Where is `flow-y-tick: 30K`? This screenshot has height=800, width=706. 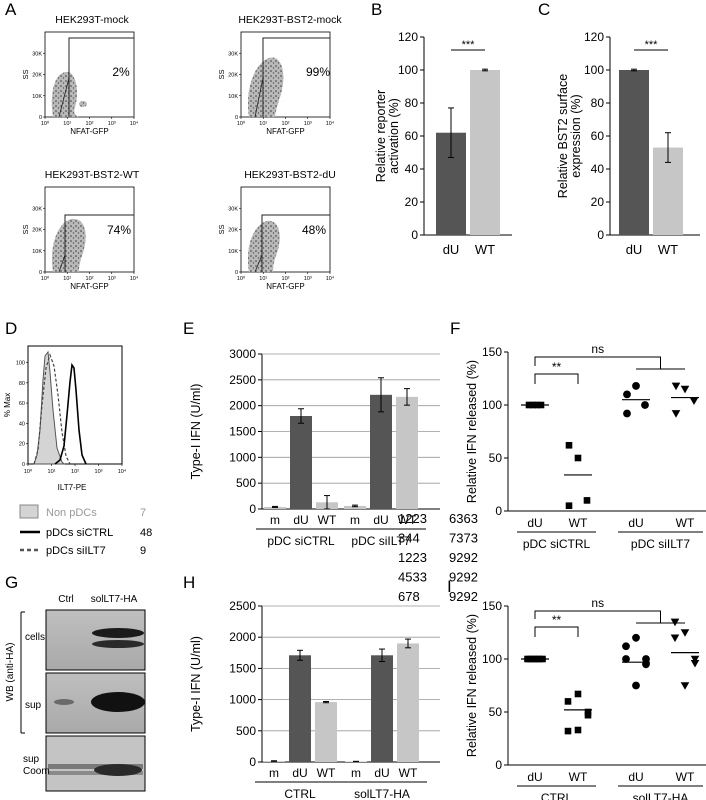
flow-y-tick: 30K is located at coordinates (37, 54).